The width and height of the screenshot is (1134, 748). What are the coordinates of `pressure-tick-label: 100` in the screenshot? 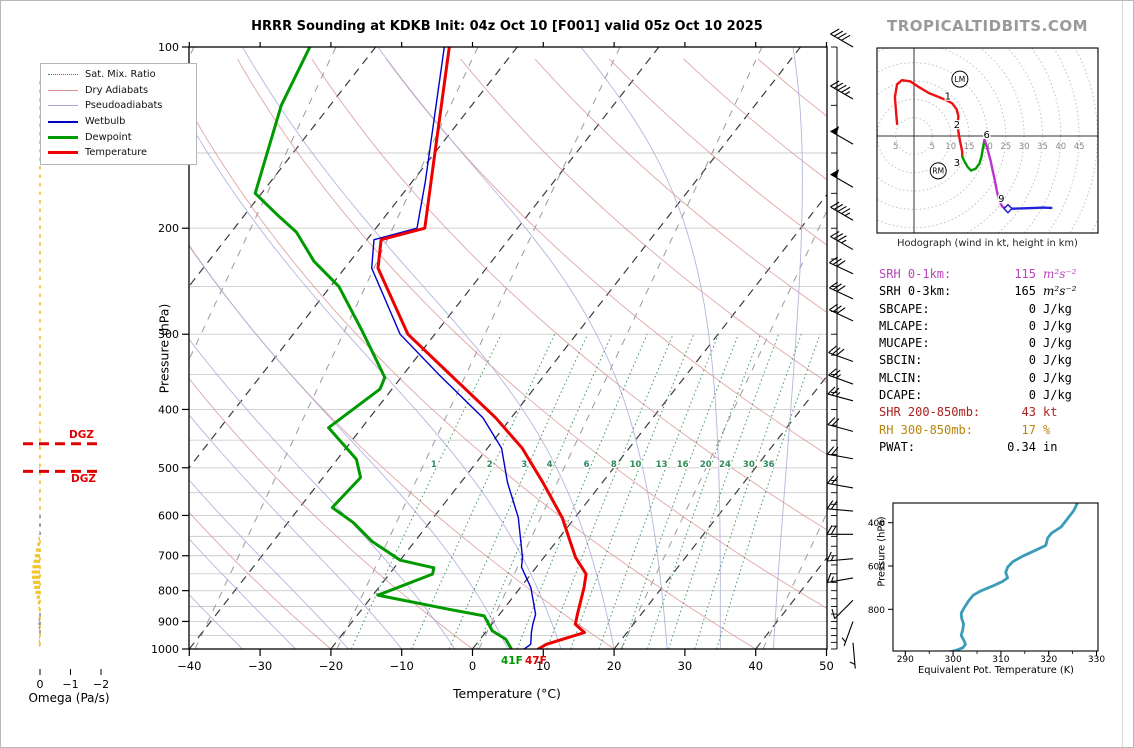 It's located at (168, 47).